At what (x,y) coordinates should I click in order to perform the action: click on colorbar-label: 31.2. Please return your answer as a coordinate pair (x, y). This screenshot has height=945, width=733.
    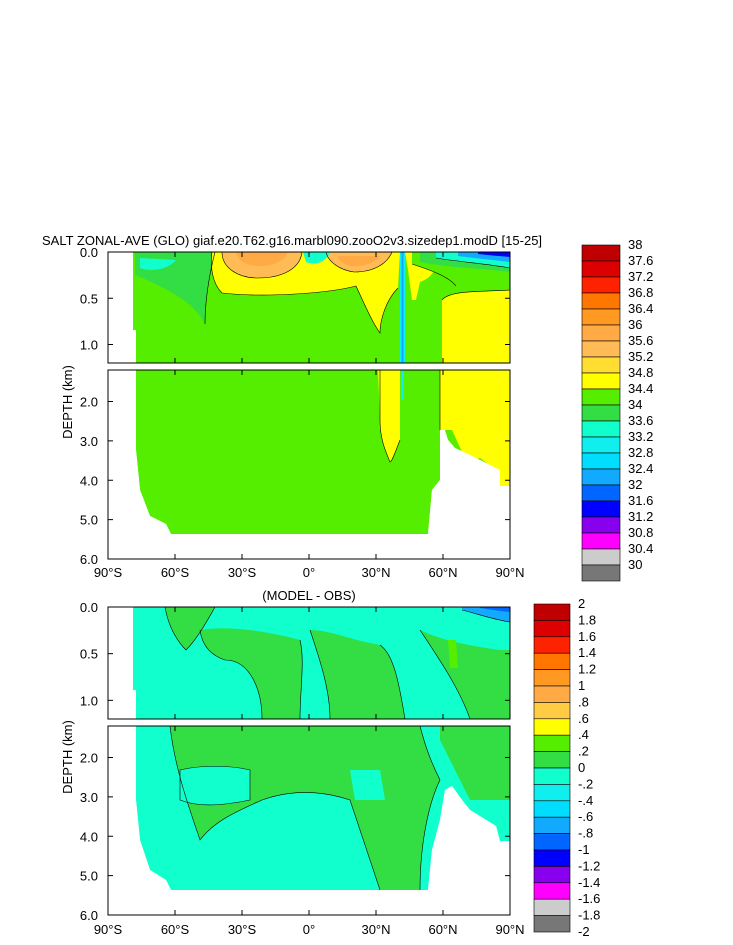
    Looking at the image, I should click on (640, 516).